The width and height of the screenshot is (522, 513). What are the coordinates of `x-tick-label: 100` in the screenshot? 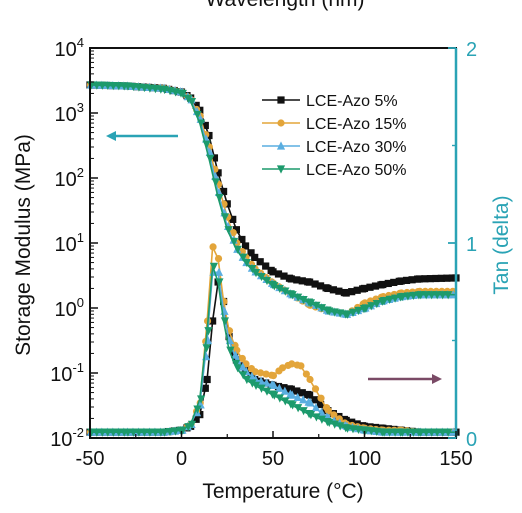 It's located at (364, 459).